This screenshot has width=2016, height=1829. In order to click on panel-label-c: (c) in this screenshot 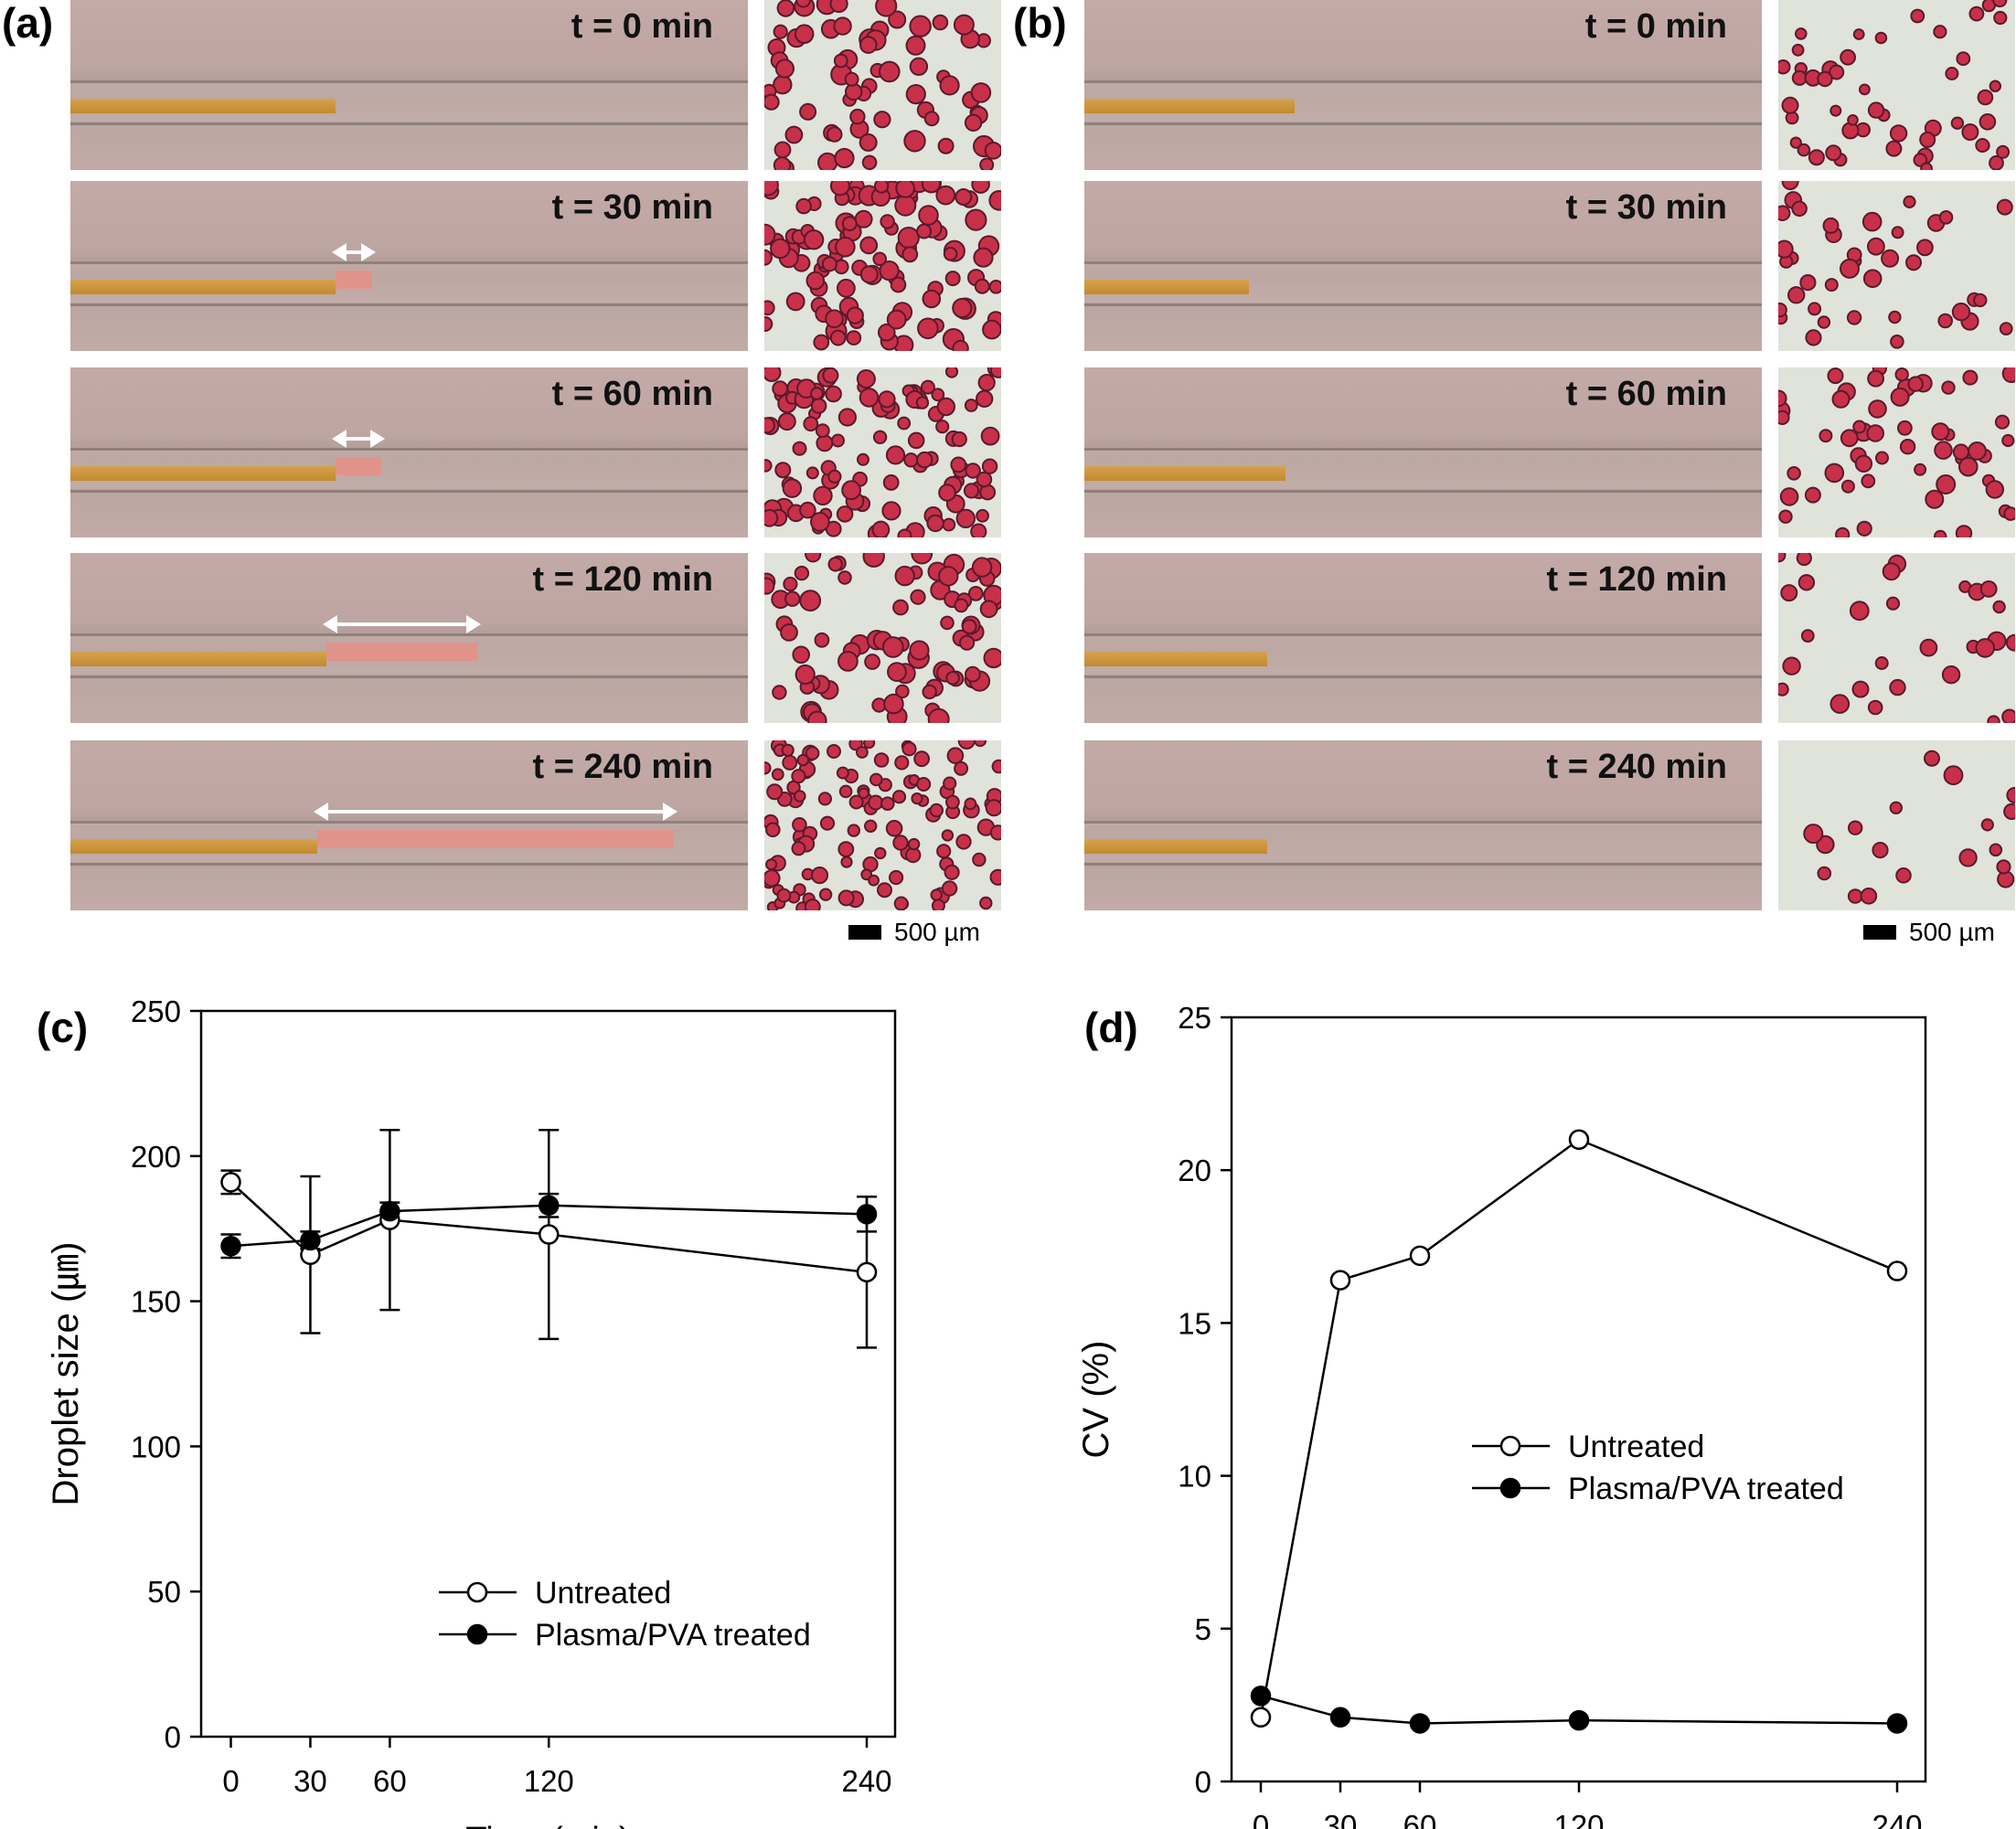, I will do `click(62, 1027)`.